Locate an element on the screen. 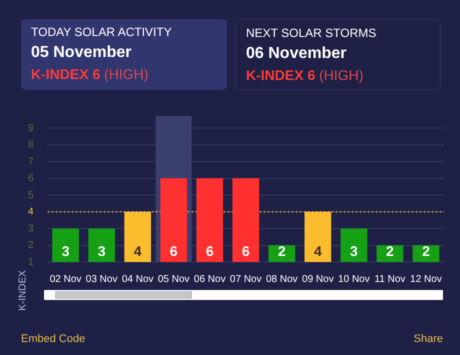 The image size is (460, 355). x-tick-label: 07 Nov is located at coordinates (246, 279).